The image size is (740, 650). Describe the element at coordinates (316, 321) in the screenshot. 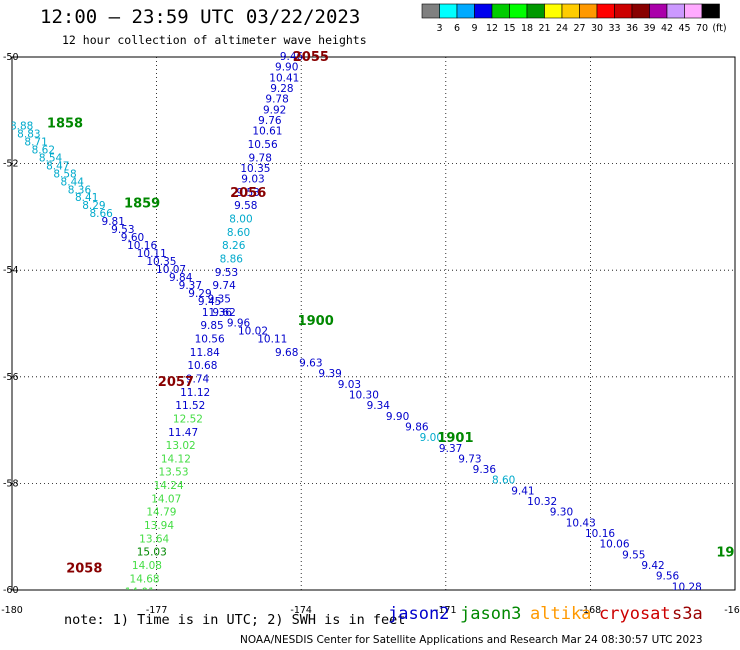

I see `time-label: 1900` at that location.